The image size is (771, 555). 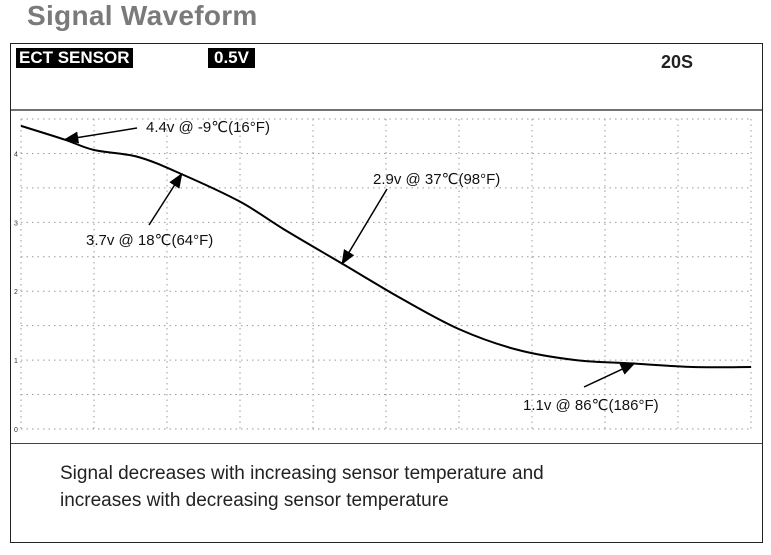 I want to click on annotation-label: 1.1v @ 86℃(186°F), so click(x=591, y=405).